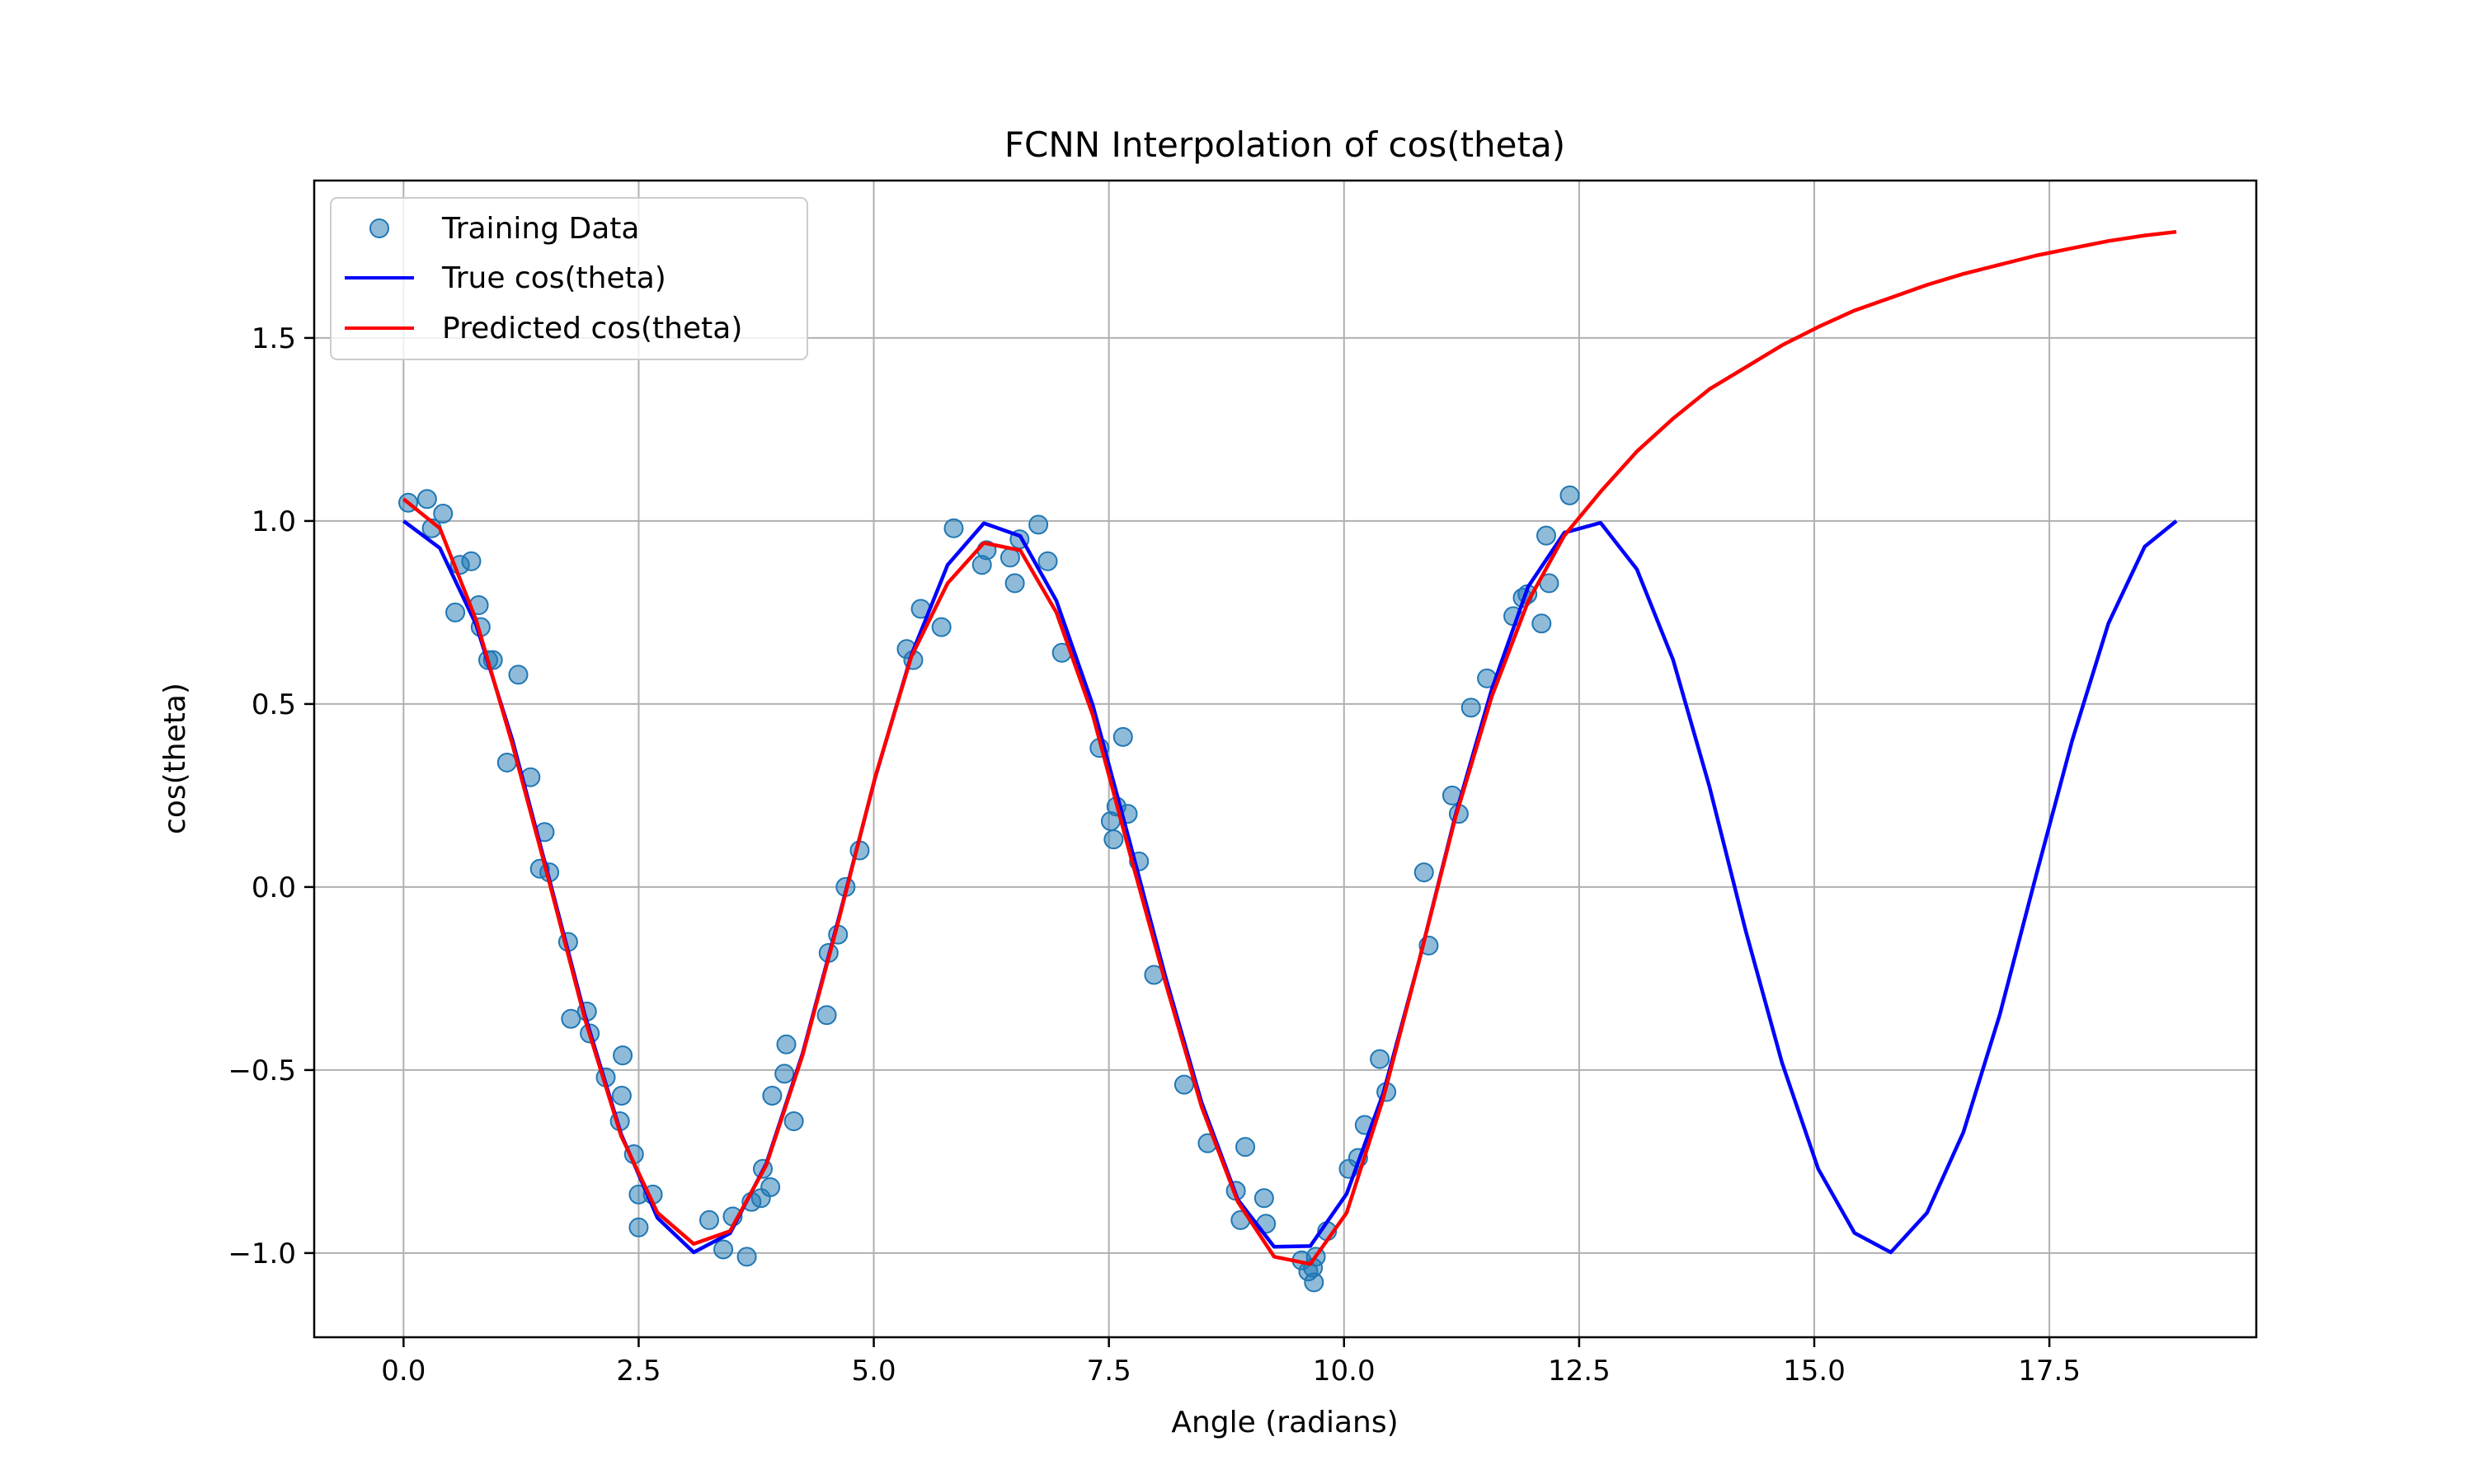 This screenshot has width=2474, height=1484. I want to click on x-tick-label: 5.0, so click(874, 1371).